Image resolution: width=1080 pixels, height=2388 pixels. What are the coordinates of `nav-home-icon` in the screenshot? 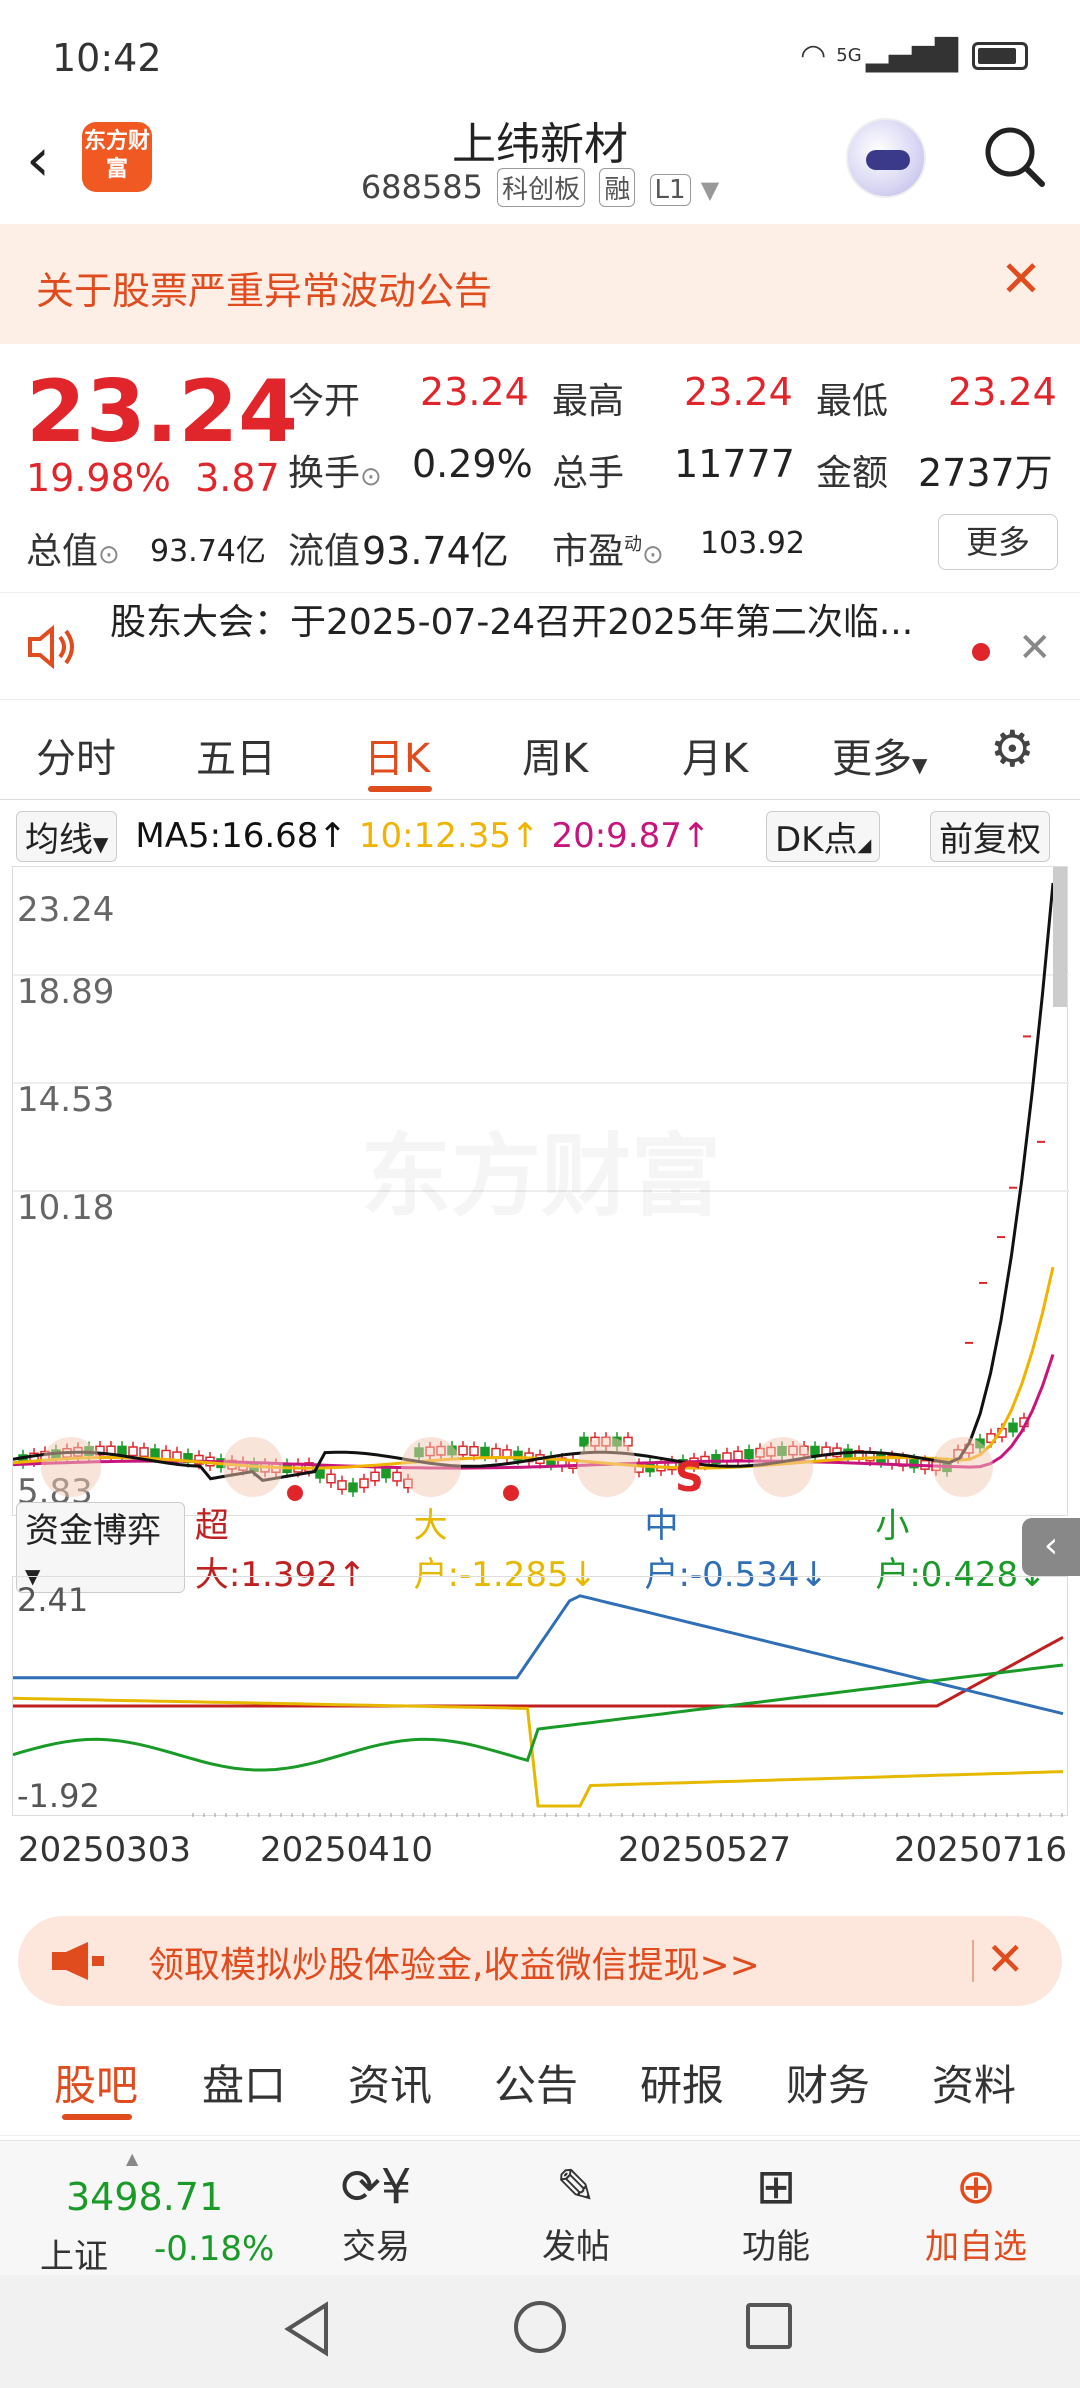 It's located at (540, 2327).